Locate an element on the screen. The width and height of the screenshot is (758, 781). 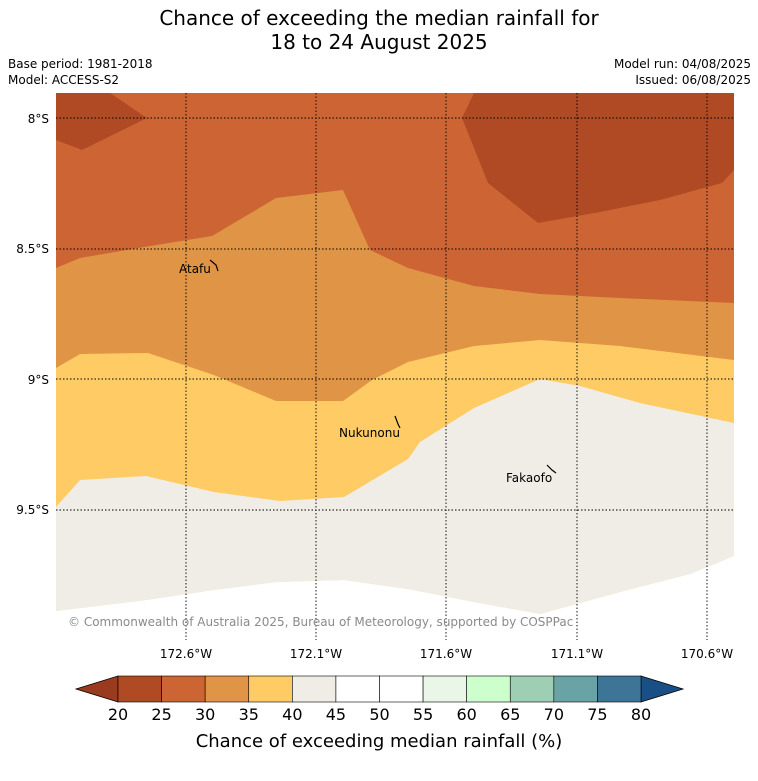
model-name: Model: ACCESS-S2 is located at coordinates (64, 80).